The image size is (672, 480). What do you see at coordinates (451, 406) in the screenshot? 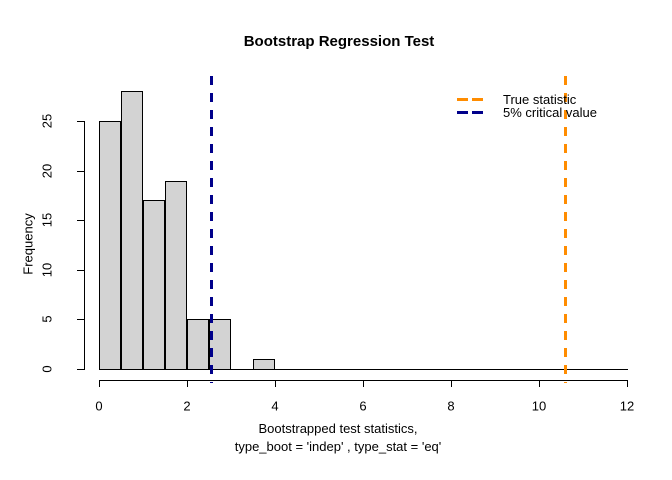
I see `x-tick-label: 8` at bounding box center [451, 406].